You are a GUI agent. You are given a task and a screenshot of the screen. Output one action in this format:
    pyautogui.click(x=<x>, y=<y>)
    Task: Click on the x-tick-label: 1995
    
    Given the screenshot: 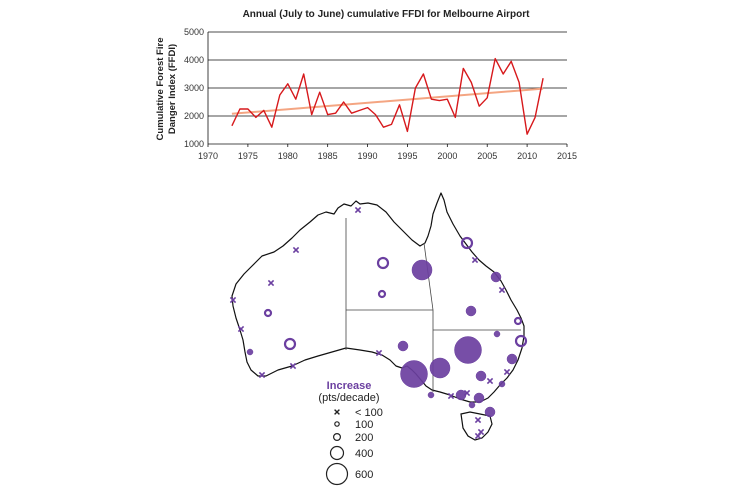 What is the action you would take?
    pyautogui.click(x=407, y=156)
    